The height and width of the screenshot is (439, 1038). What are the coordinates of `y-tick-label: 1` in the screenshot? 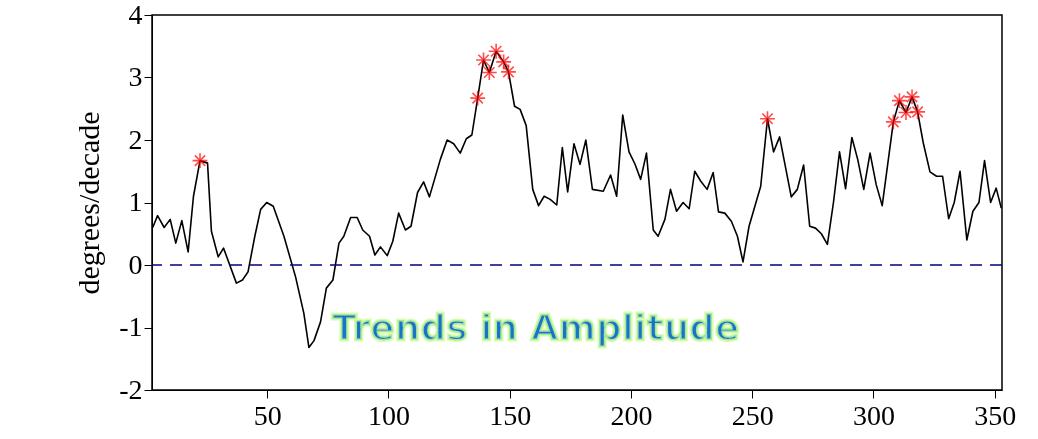 It's located at (135, 201).